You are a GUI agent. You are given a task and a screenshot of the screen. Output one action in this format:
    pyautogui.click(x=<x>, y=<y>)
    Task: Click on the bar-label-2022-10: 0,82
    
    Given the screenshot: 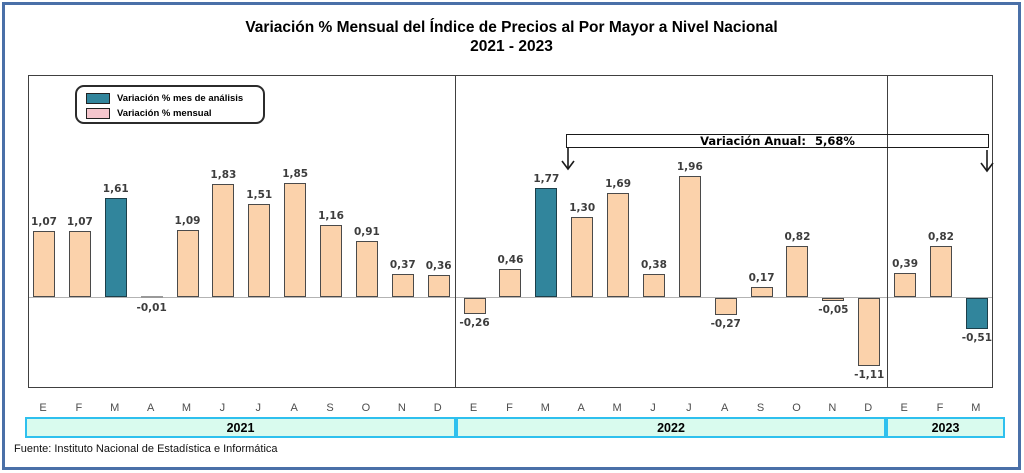 What is the action you would take?
    pyautogui.click(x=797, y=237)
    